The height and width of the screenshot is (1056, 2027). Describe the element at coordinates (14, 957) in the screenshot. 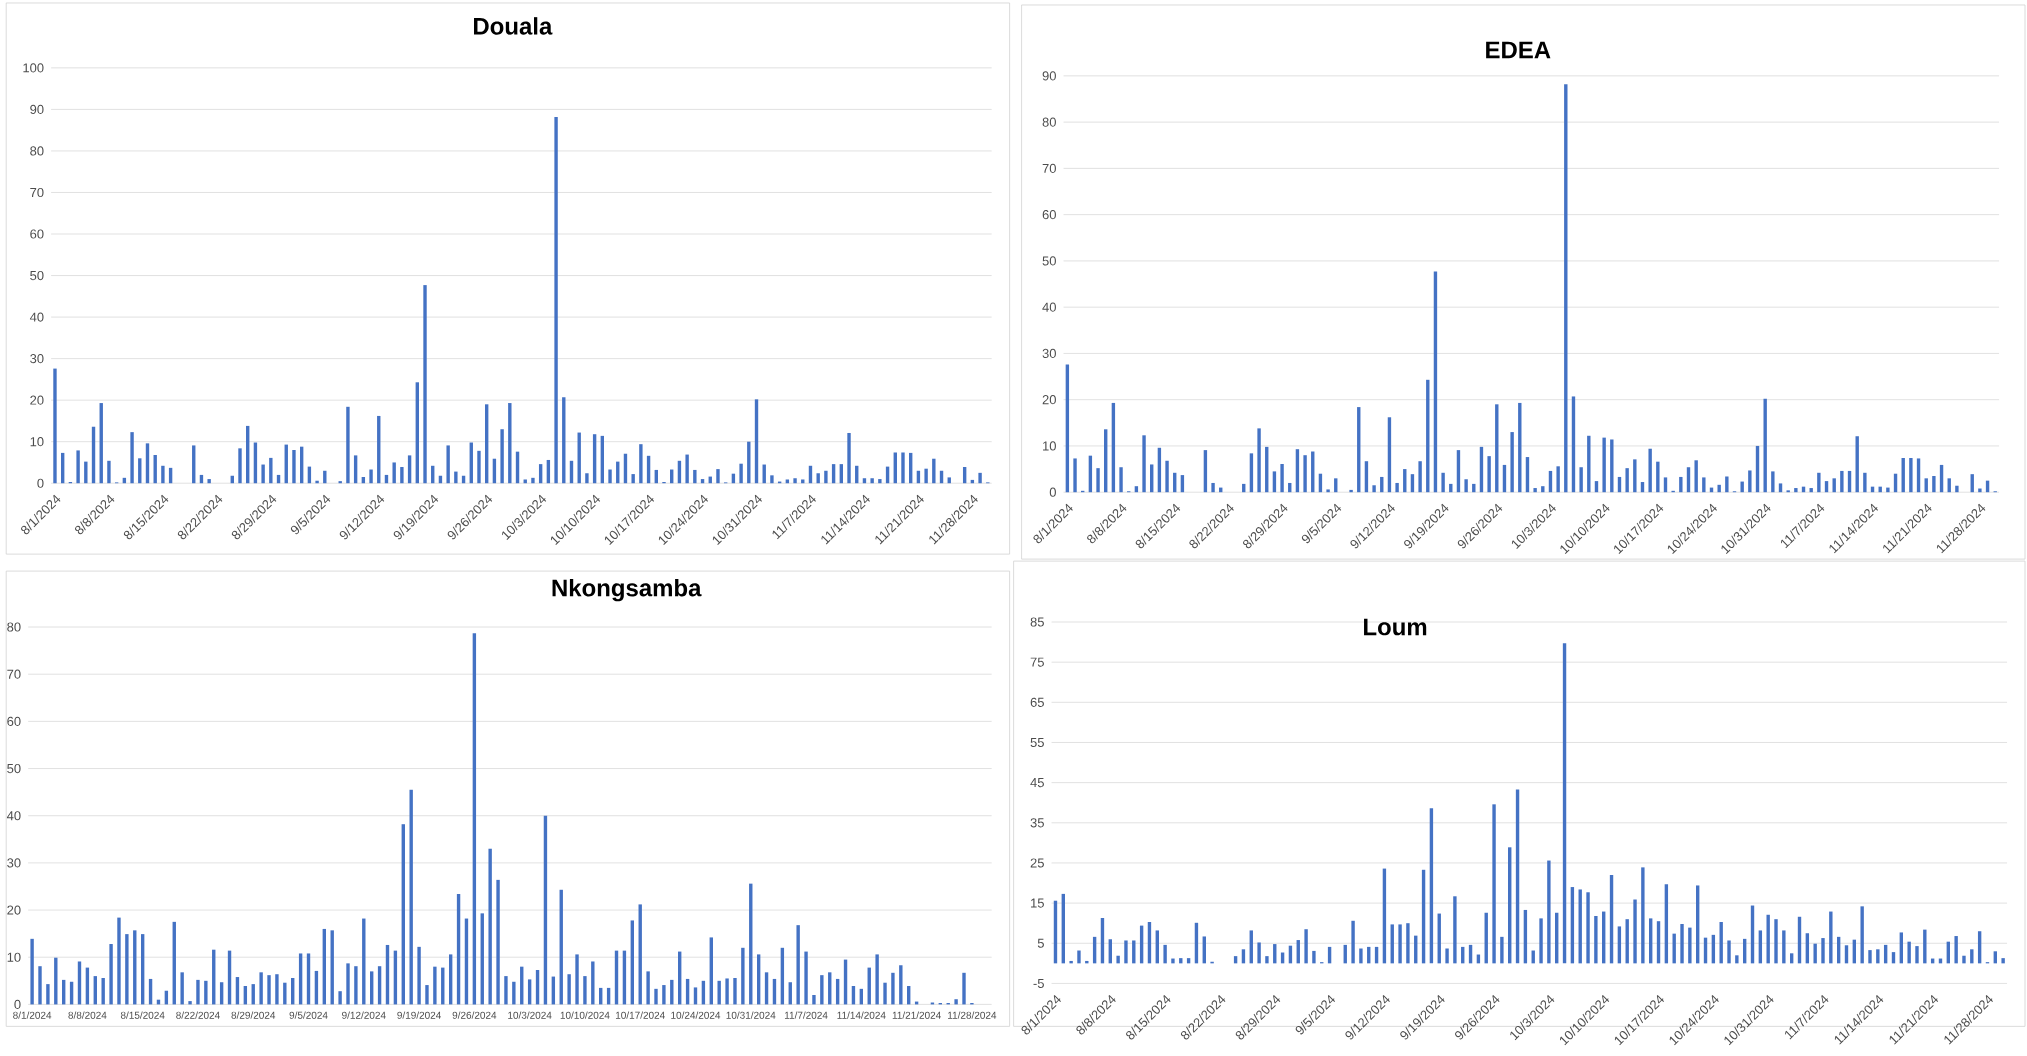

I see `y-tick-label: 10` at that location.